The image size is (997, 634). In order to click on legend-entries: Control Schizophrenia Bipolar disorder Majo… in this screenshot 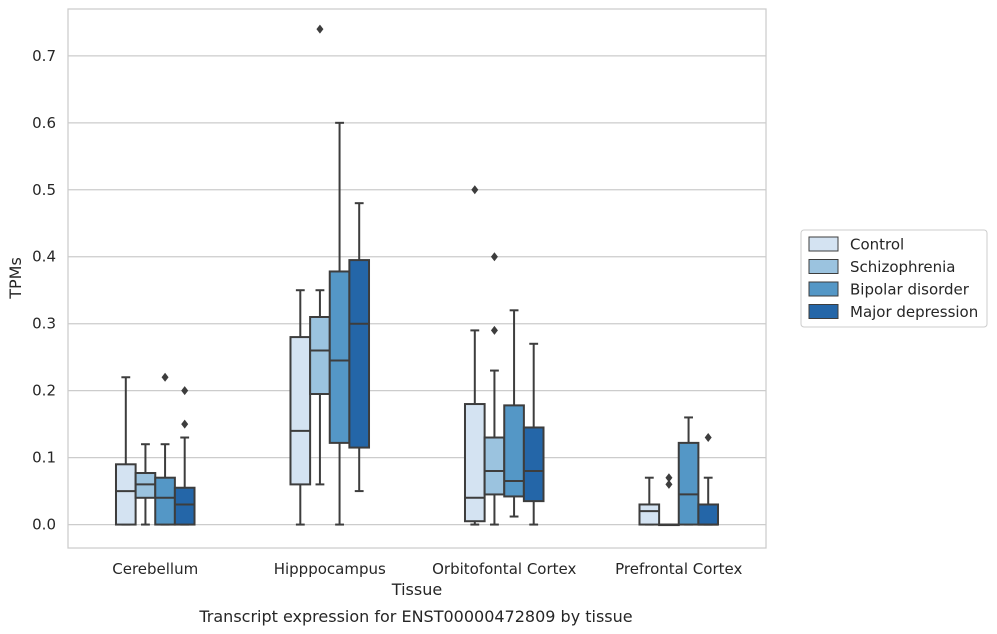, I will do `click(893, 278)`.